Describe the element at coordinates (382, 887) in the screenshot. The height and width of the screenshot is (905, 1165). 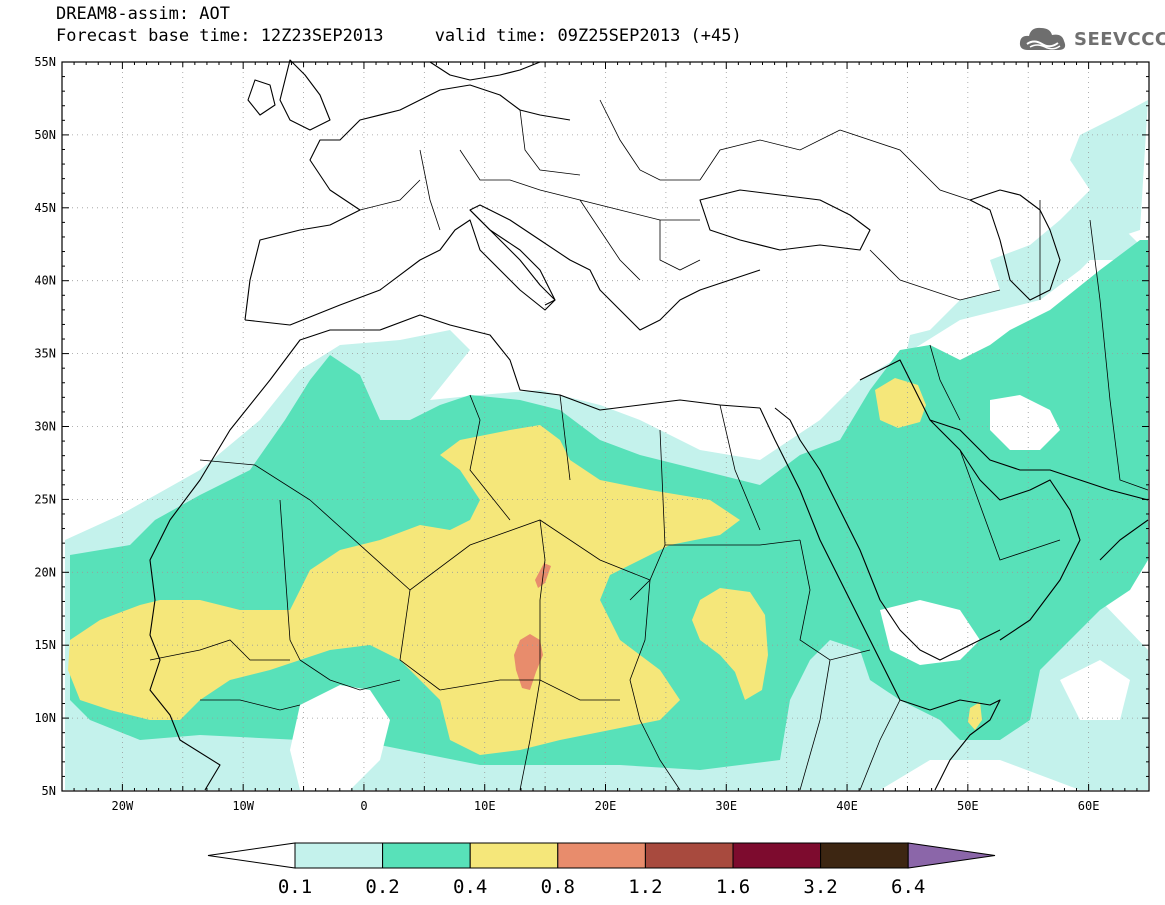
I see `colorbar-label: 0.2` at that location.